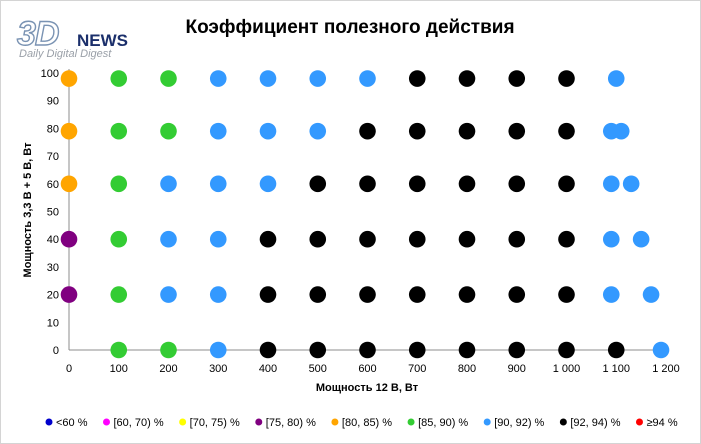  What do you see at coordinates (53, 268) in the screenshot?
I see `y-tick-label: 30` at bounding box center [53, 268].